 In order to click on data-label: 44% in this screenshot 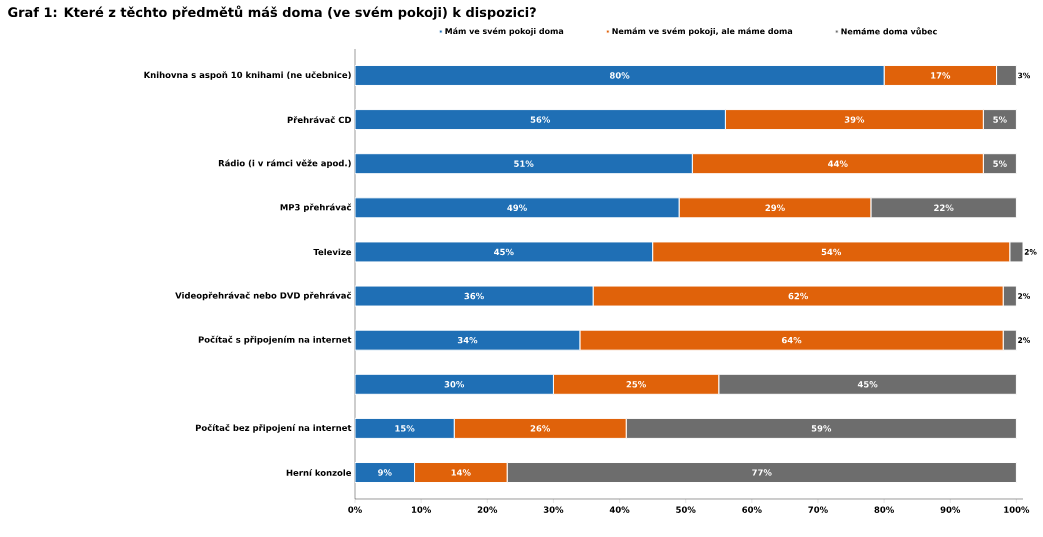, I will do `click(838, 163)`.